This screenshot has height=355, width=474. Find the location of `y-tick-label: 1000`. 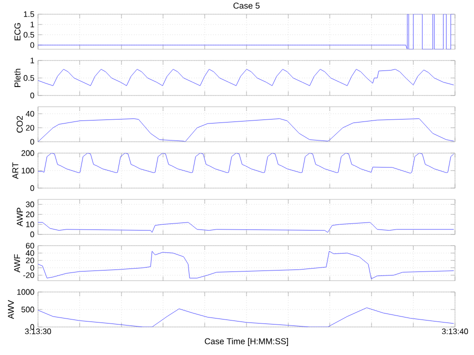

y-tick-label: 1000 is located at coordinates (25, 292).